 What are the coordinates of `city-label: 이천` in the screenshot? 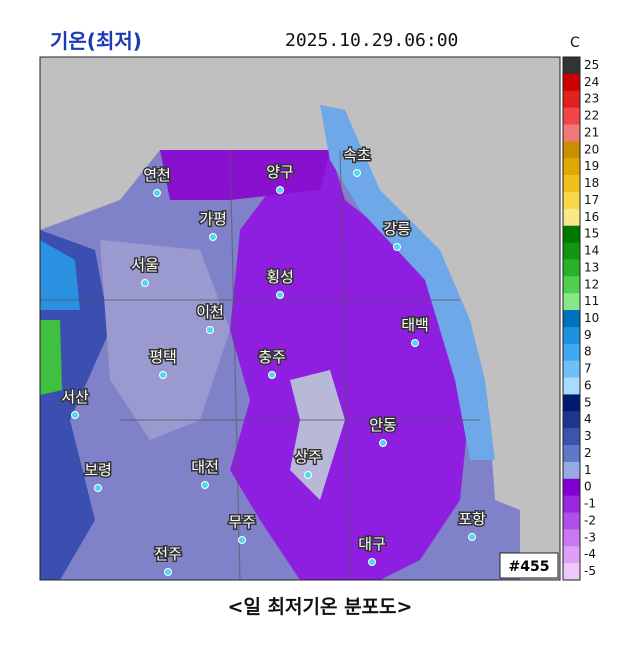 It's located at (210, 312).